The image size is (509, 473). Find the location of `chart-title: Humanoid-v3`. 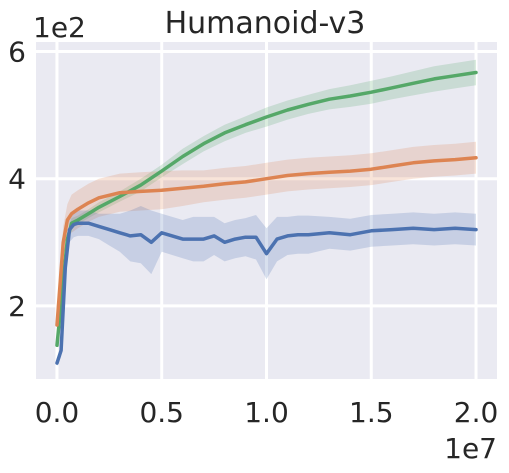

chart-title: Humanoid-v3 is located at coordinates (265, 23).